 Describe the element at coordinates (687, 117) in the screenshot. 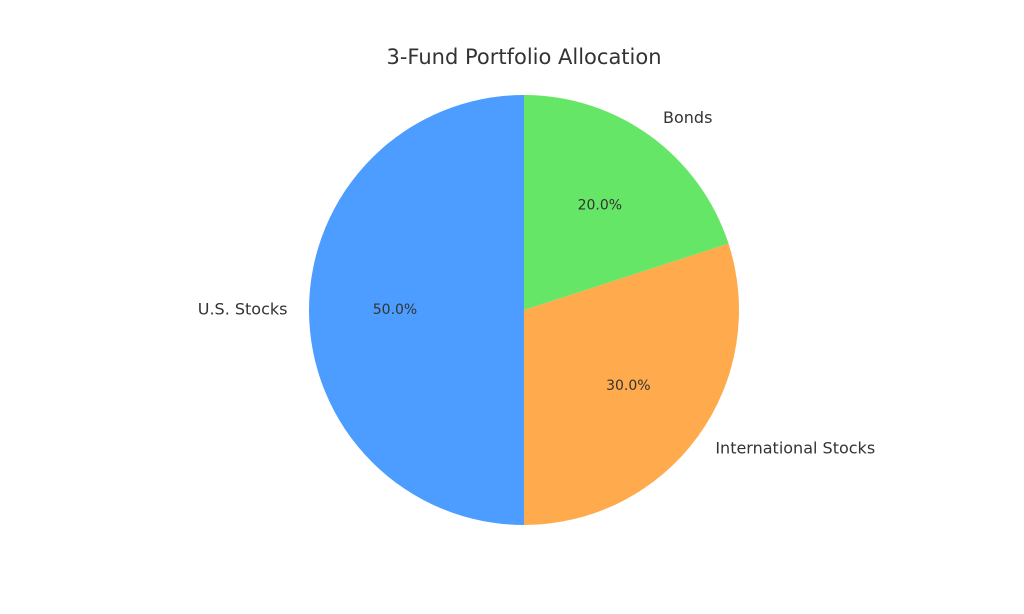

I see `slice-label: Bonds` at that location.